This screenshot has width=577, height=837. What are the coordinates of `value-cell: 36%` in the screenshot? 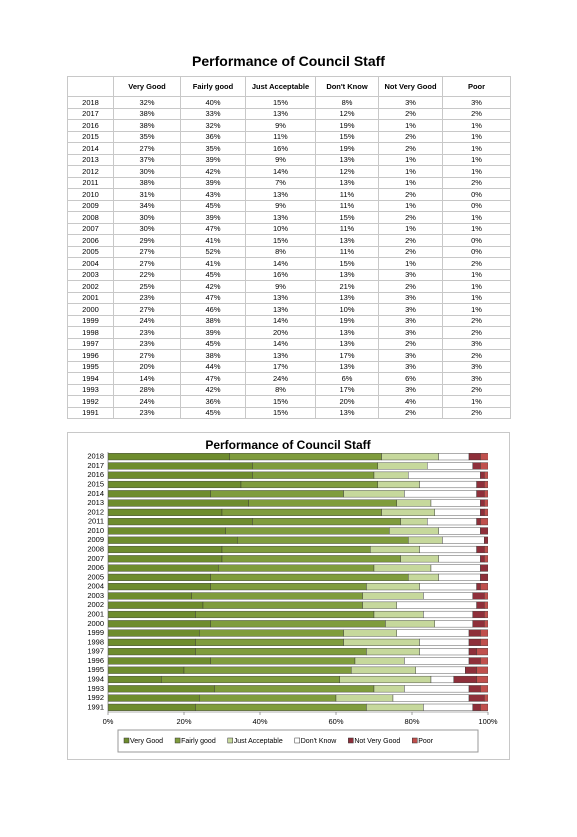 It's located at (213, 401).